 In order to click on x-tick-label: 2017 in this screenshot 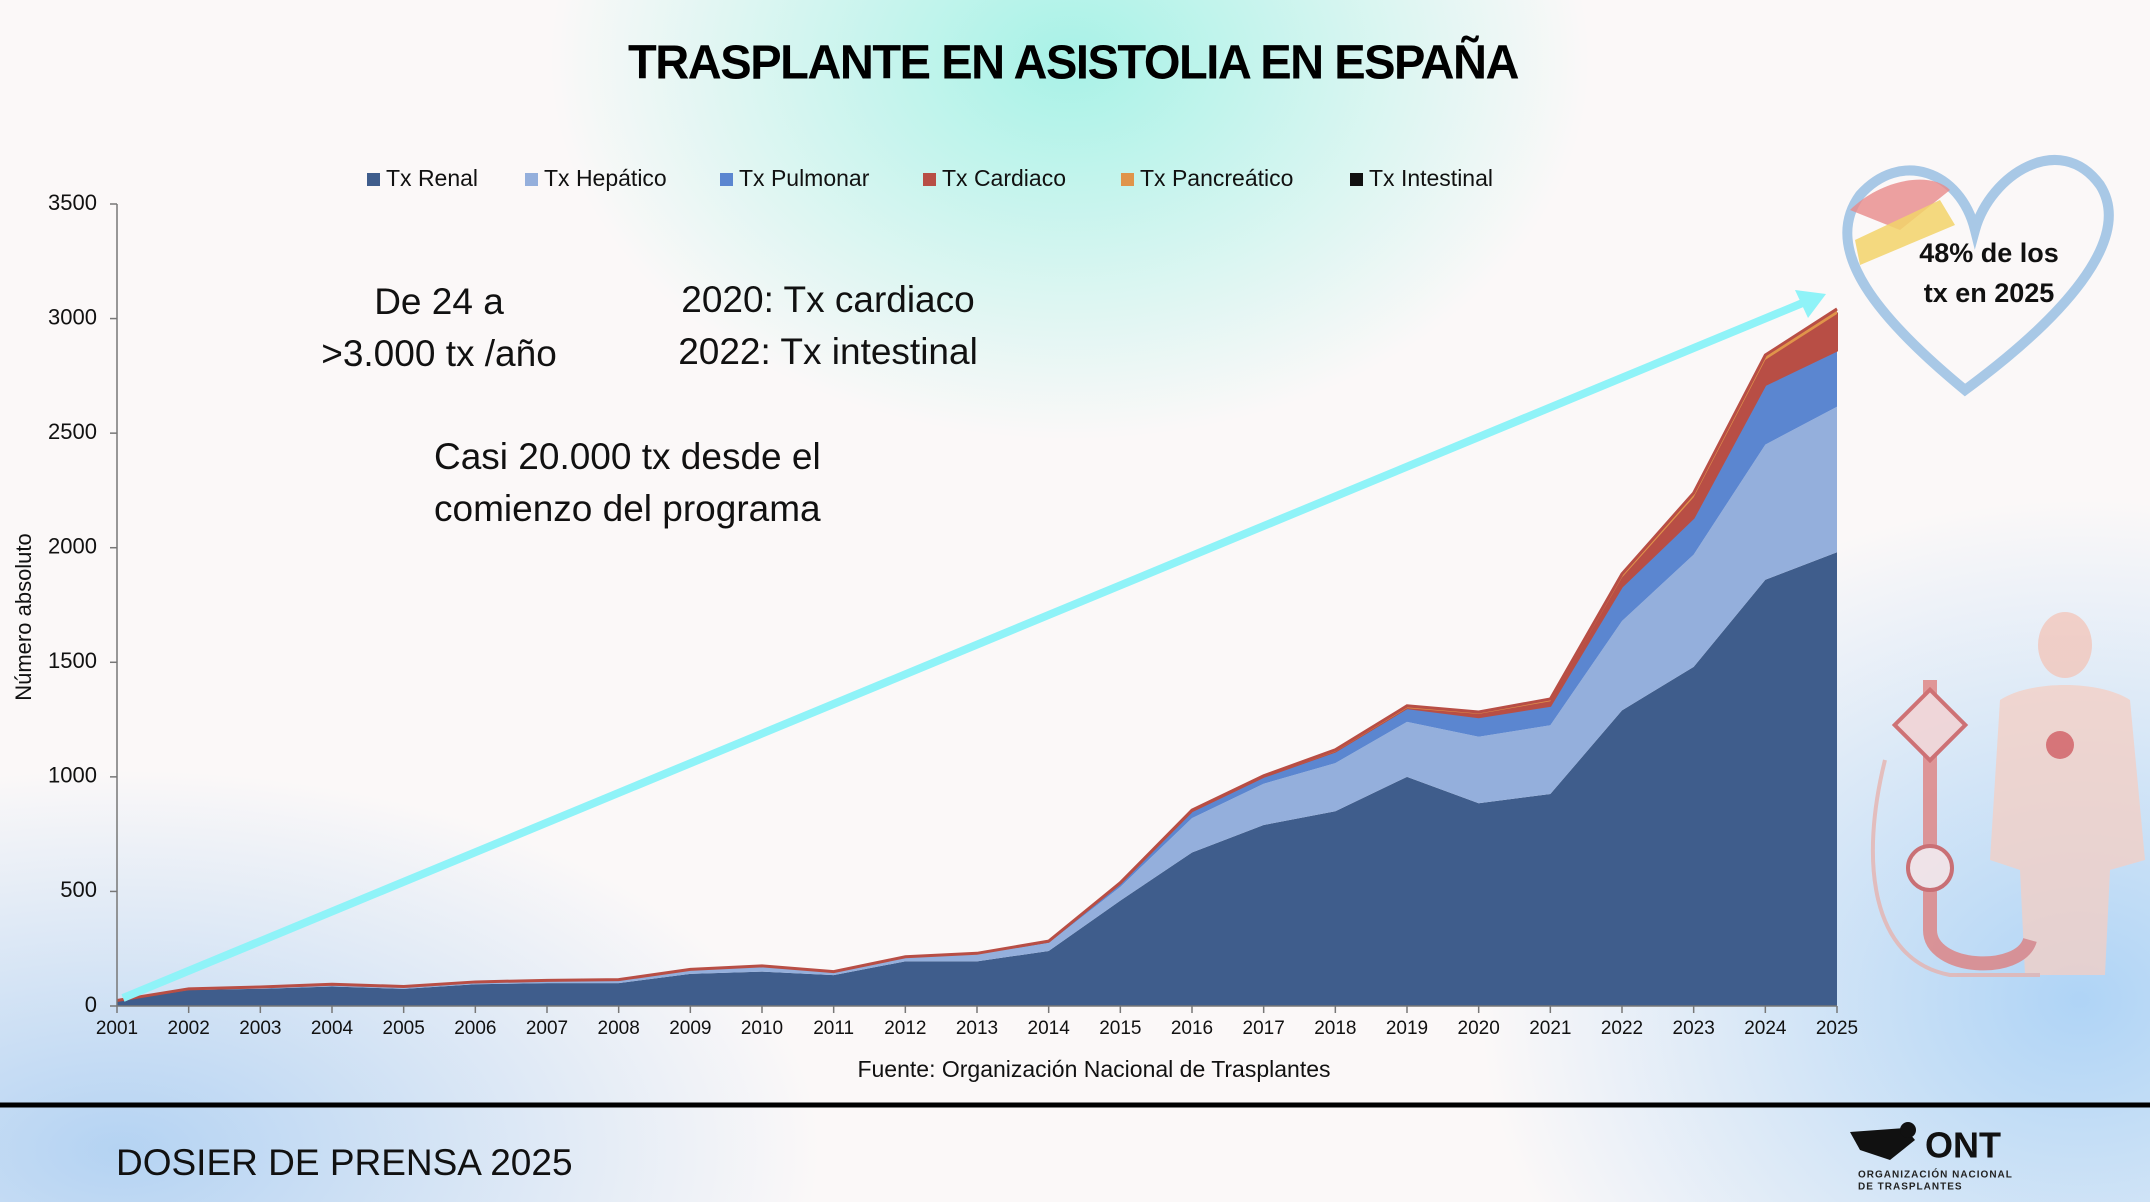, I will do `click(1264, 1028)`.